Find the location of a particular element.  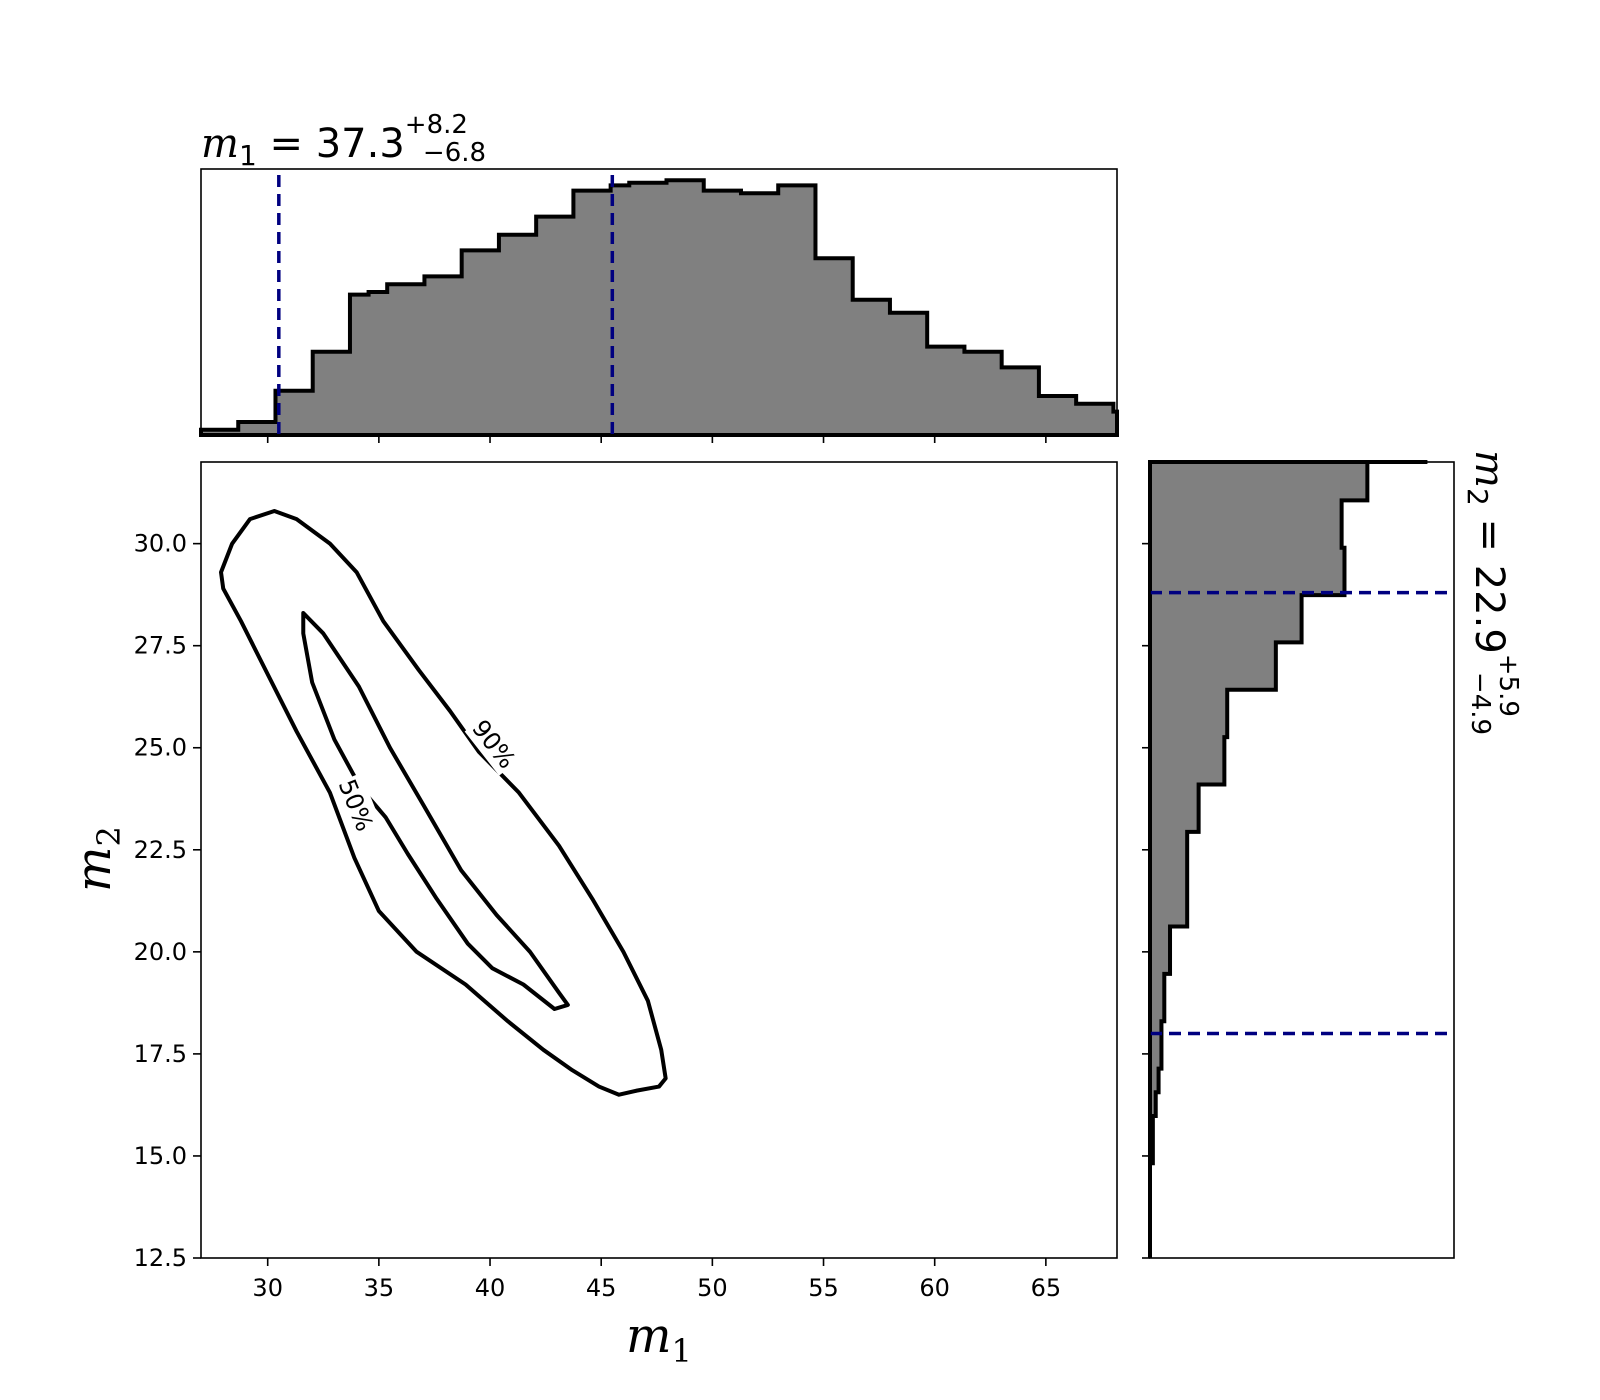

top-axes-frame is located at coordinates (659, 302).